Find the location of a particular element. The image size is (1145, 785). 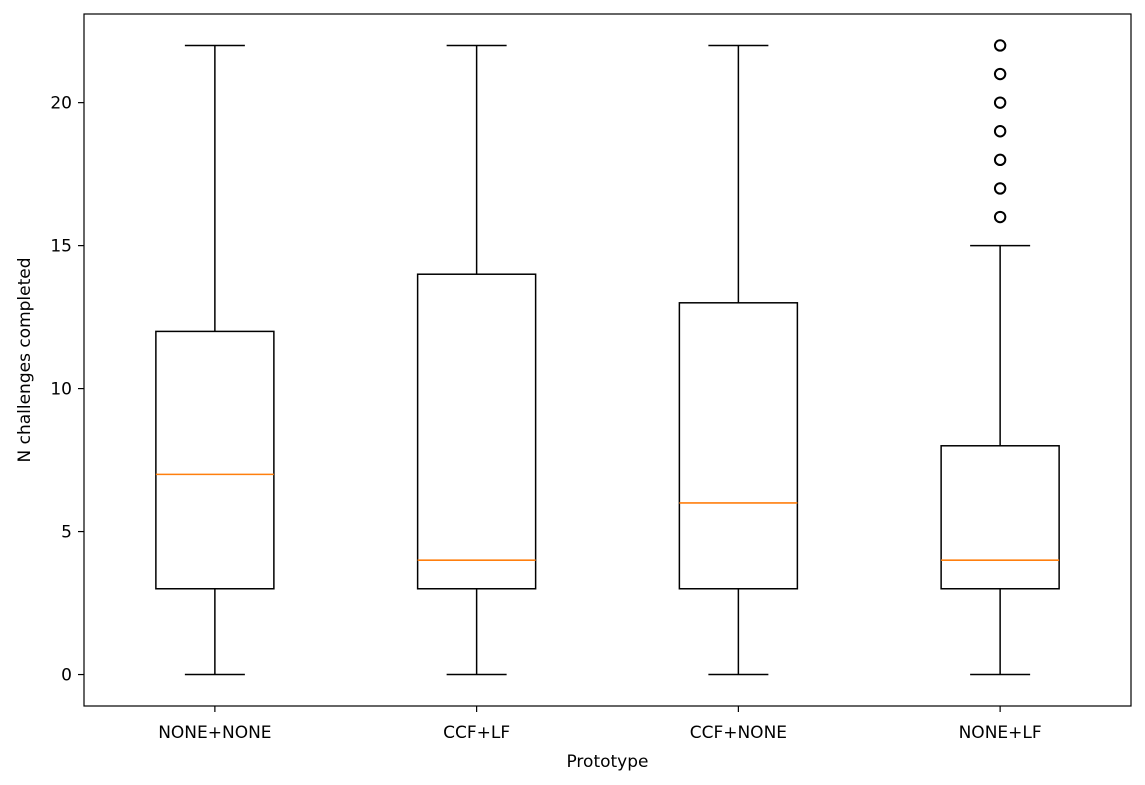

x-tick-label: CCF+NONE is located at coordinates (738, 733).